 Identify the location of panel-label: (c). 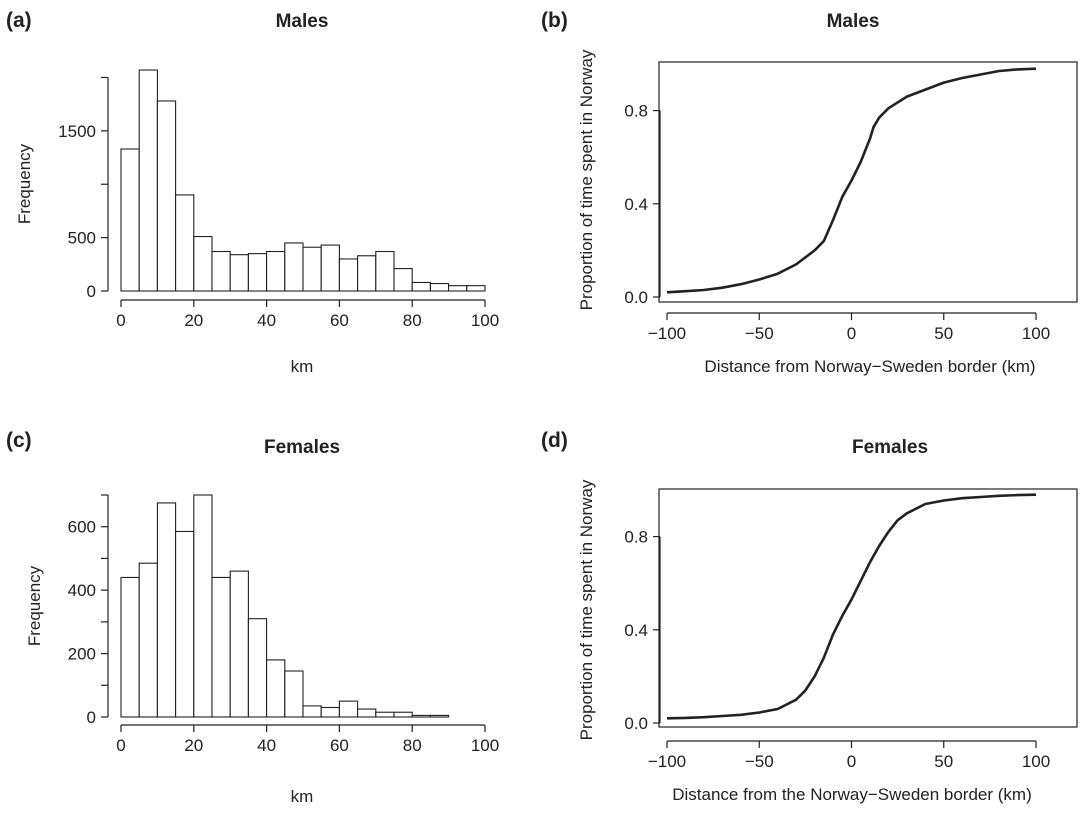
(19, 440).